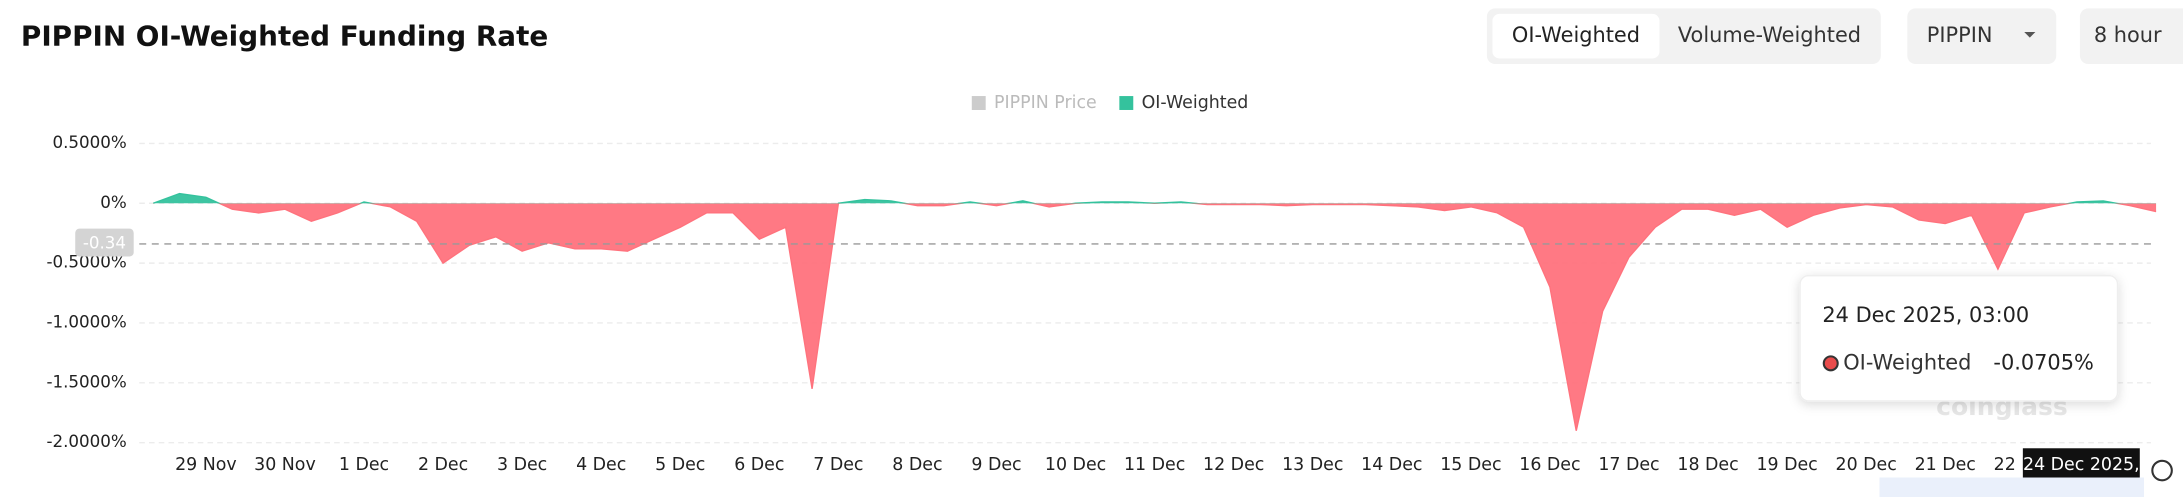  I want to click on tooltip-value: -0.0705%, so click(2043, 362).